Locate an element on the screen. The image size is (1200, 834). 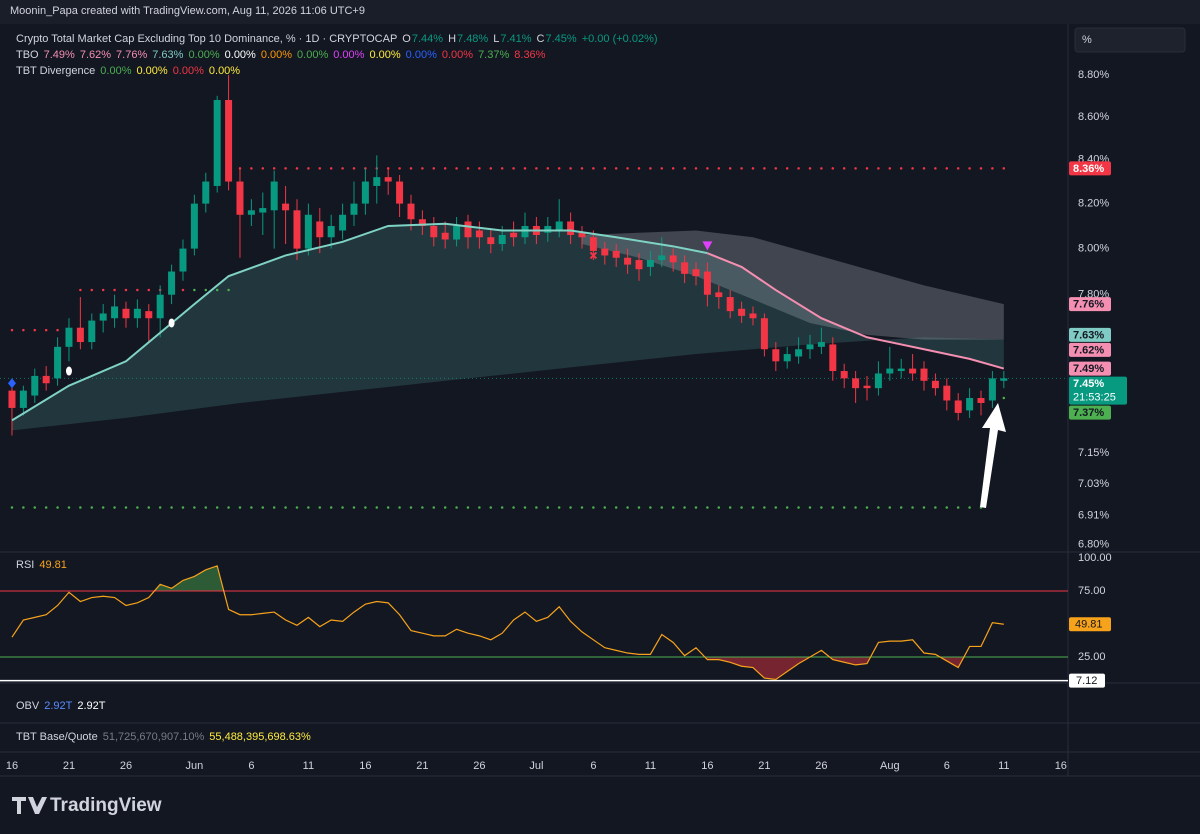
currency-box is located at coordinates (1130, 40).